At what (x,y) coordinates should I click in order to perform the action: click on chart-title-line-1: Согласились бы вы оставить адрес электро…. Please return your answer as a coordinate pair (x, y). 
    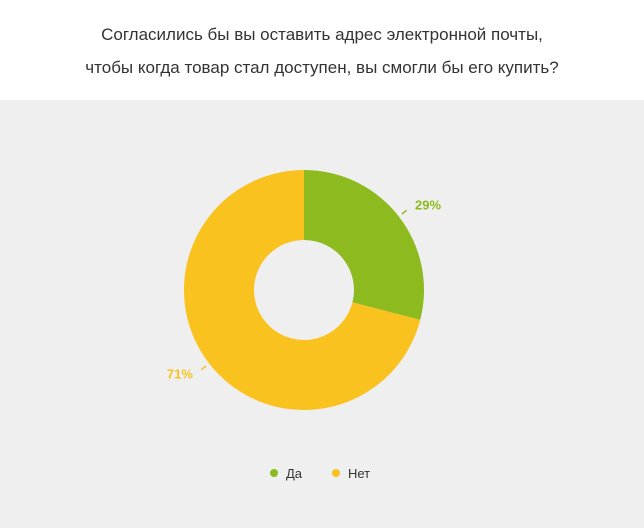
    Looking at the image, I should click on (322, 34).